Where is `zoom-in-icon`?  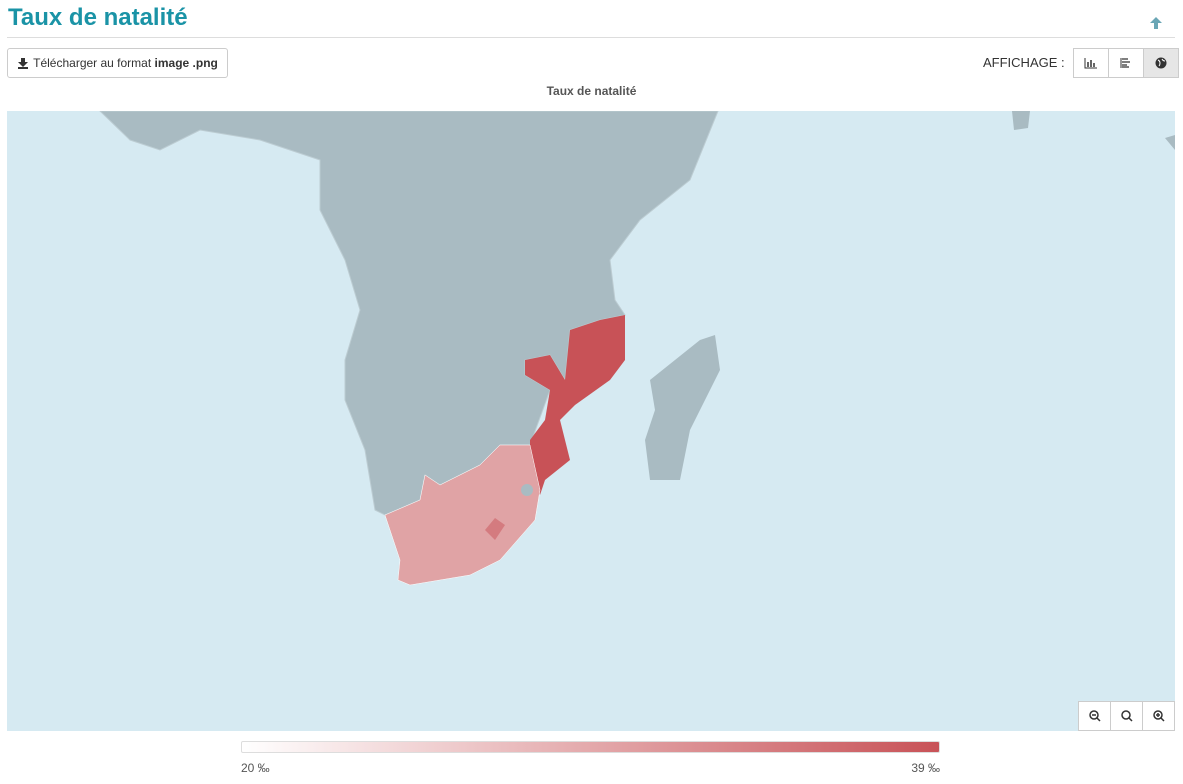 zoom-in-icon is located at coordinates (1158, 716).